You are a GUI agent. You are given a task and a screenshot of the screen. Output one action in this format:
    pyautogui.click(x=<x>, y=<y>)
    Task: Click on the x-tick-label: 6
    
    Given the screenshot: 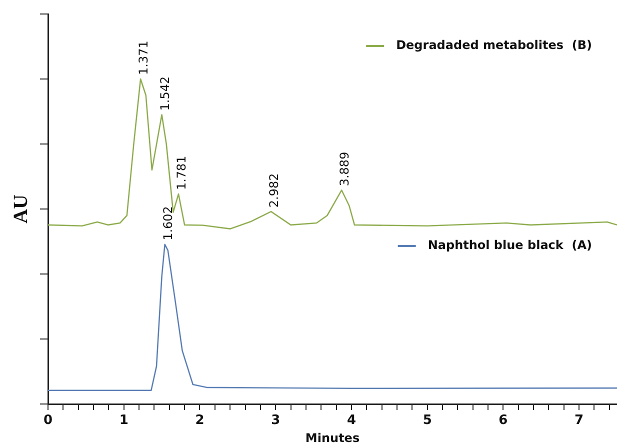 What is the action you would take?
    pyautogui.click(x=503, y=420)
    